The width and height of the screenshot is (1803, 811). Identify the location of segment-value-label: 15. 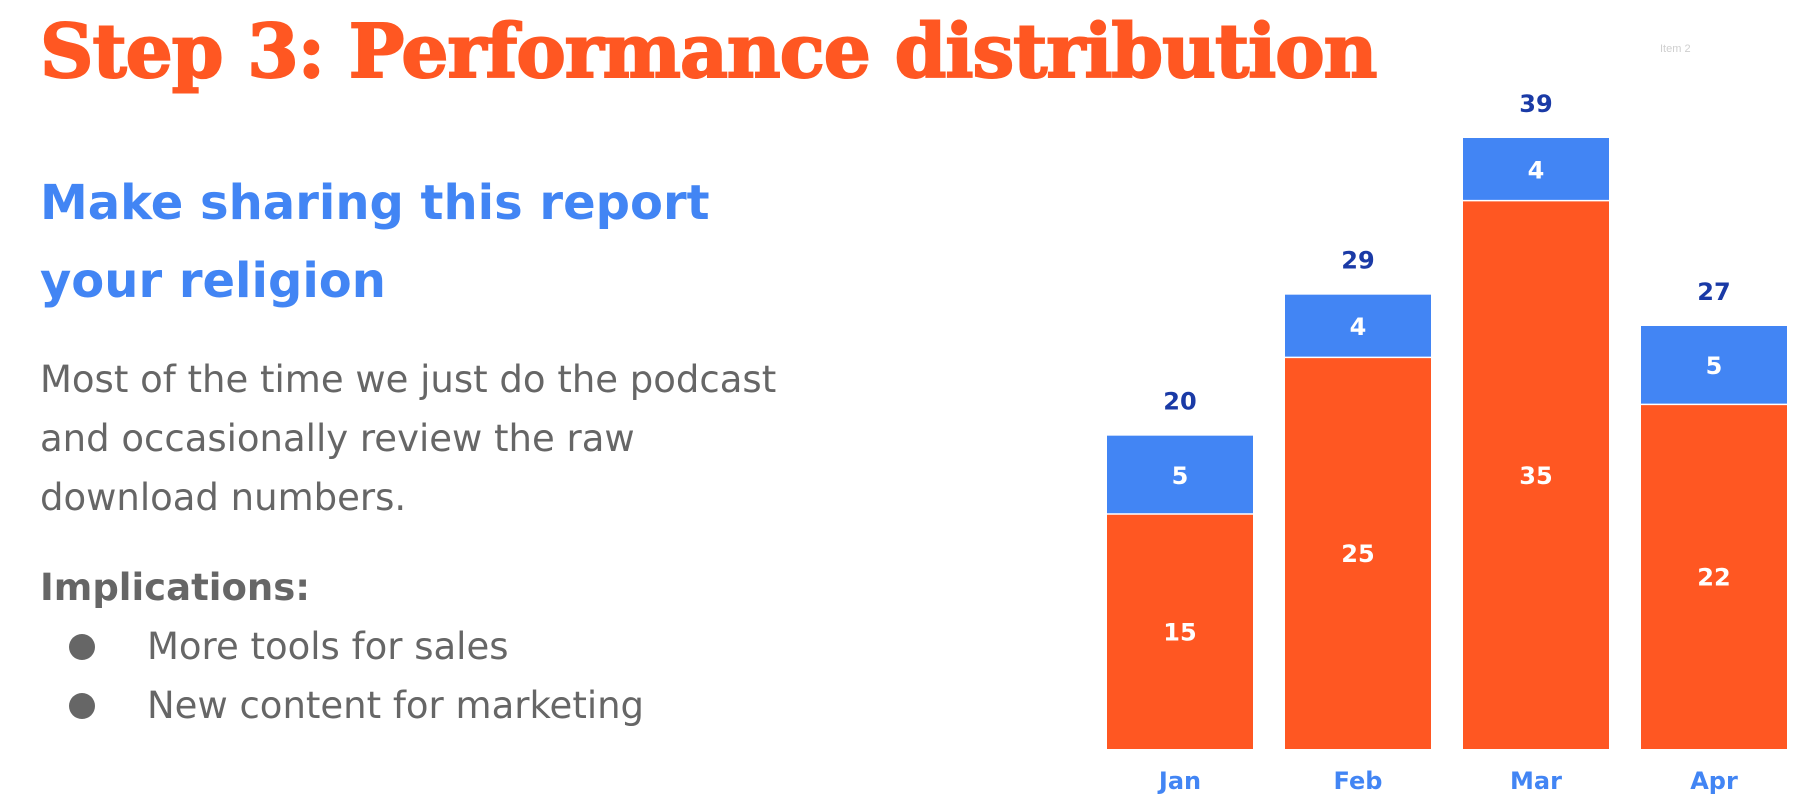
(1179, 633).